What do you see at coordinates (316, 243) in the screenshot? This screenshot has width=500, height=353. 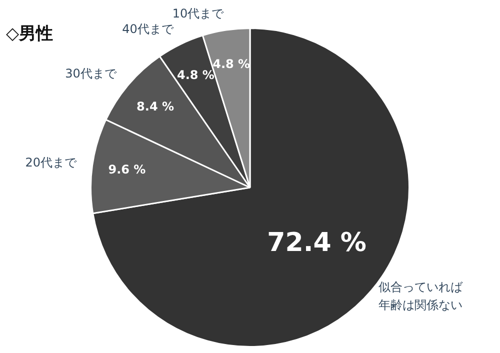 I see `data-label: 72.4 %` at bounding box center [316, 243].